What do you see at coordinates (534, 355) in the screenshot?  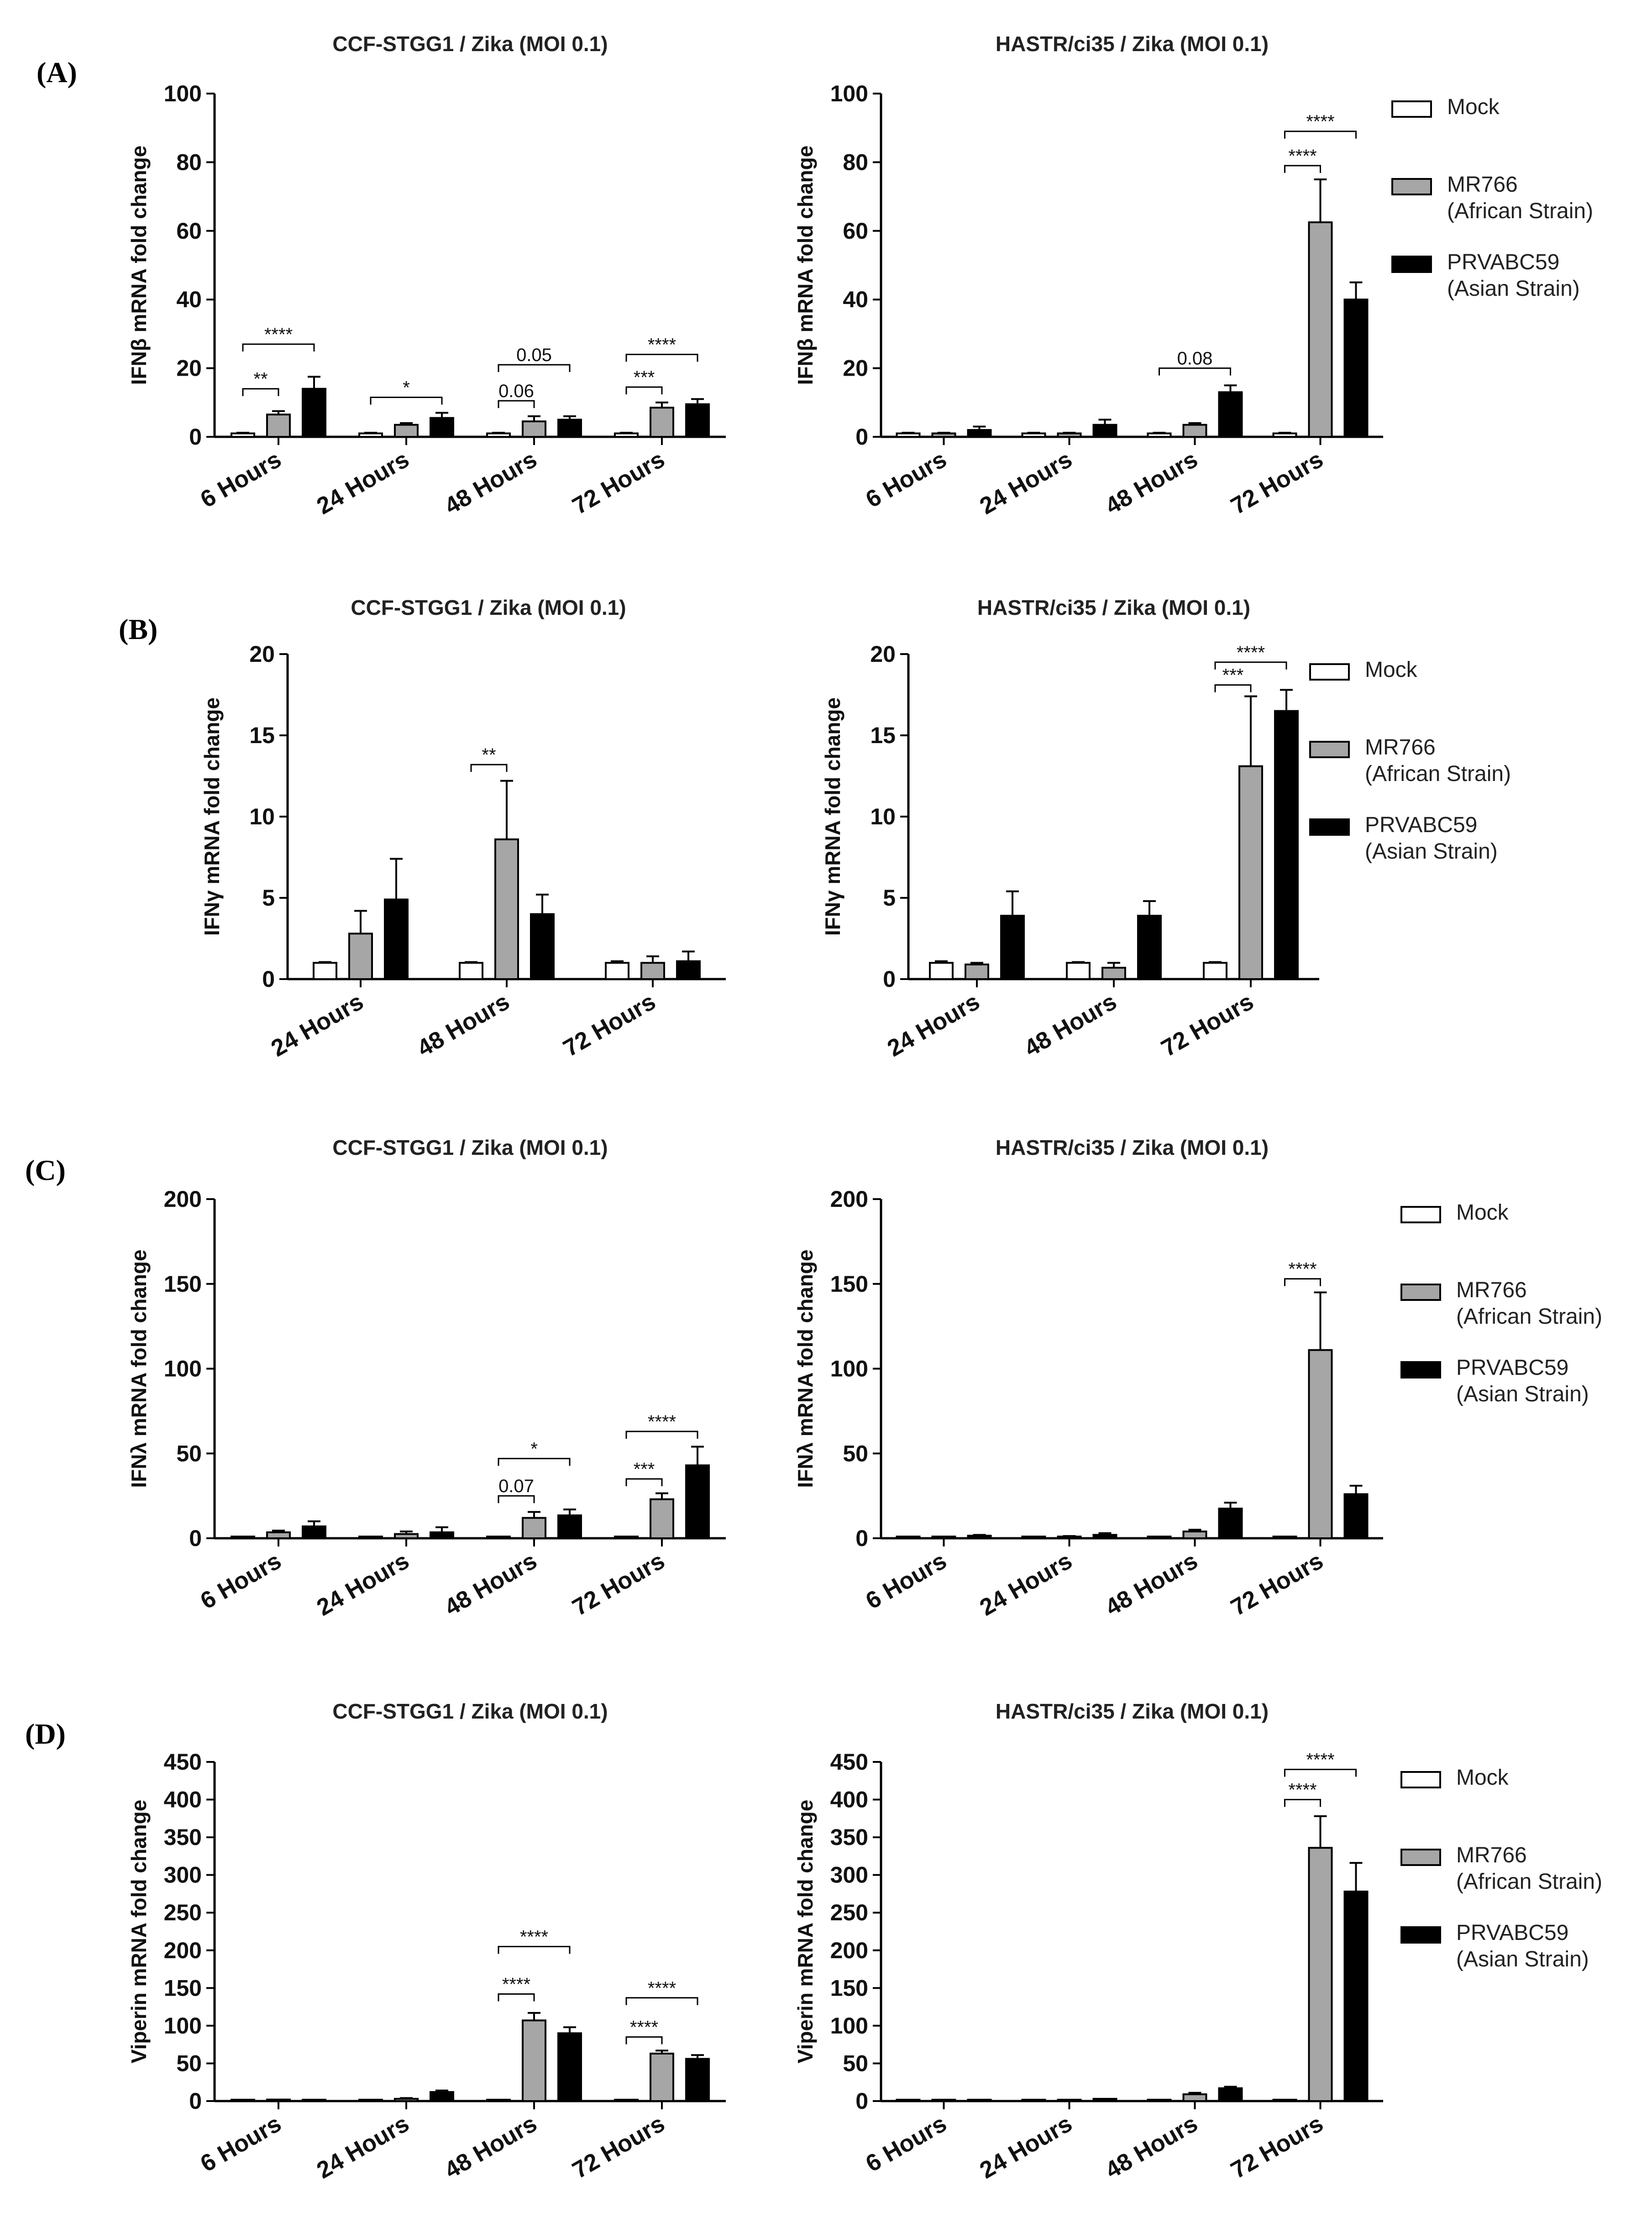 I see `significance-label: 0.05` at bounding box center [534, 355].